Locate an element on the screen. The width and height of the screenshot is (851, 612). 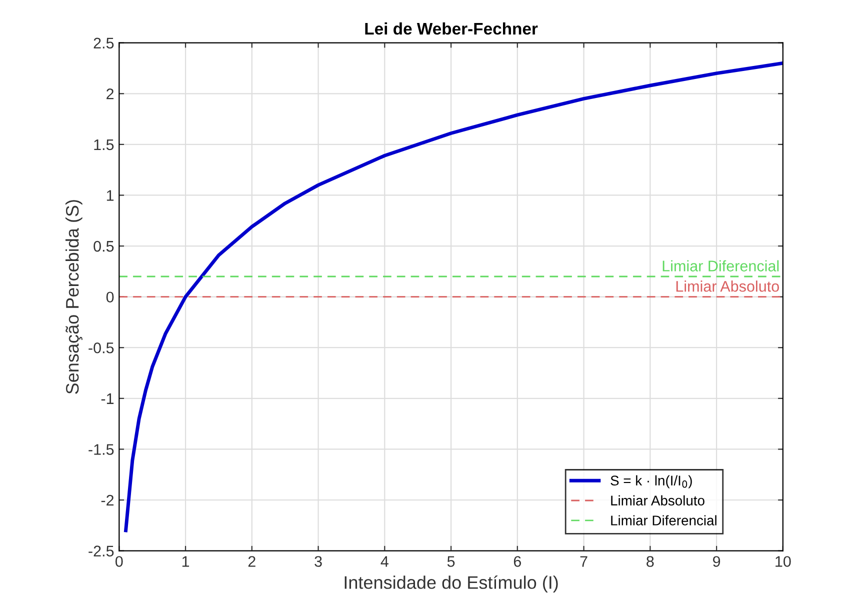
x-tick-label: 9 is located at coordinates (716, 561).